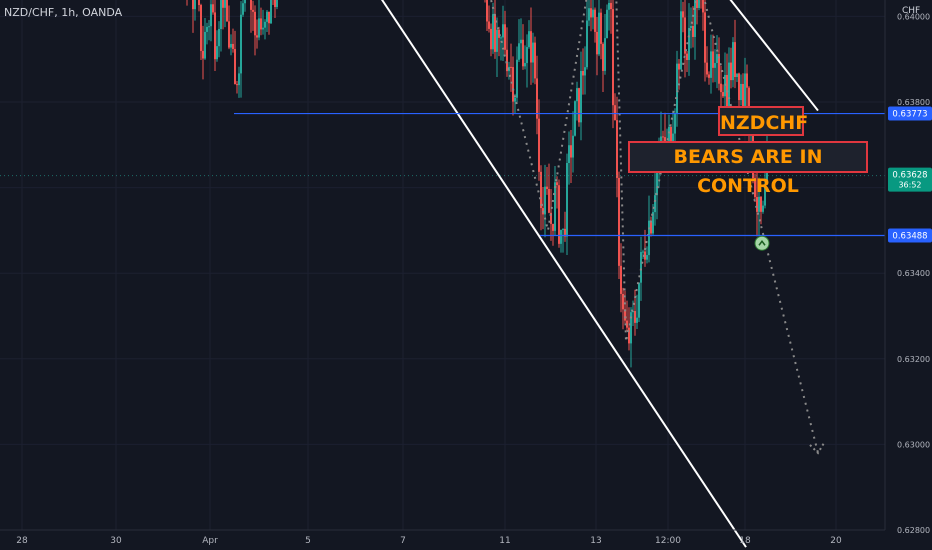 This screenshot has height=550, width=932. Describe the element at coordinates (910, 235) in the screenshot. I see `lower-level-badge` at that location.